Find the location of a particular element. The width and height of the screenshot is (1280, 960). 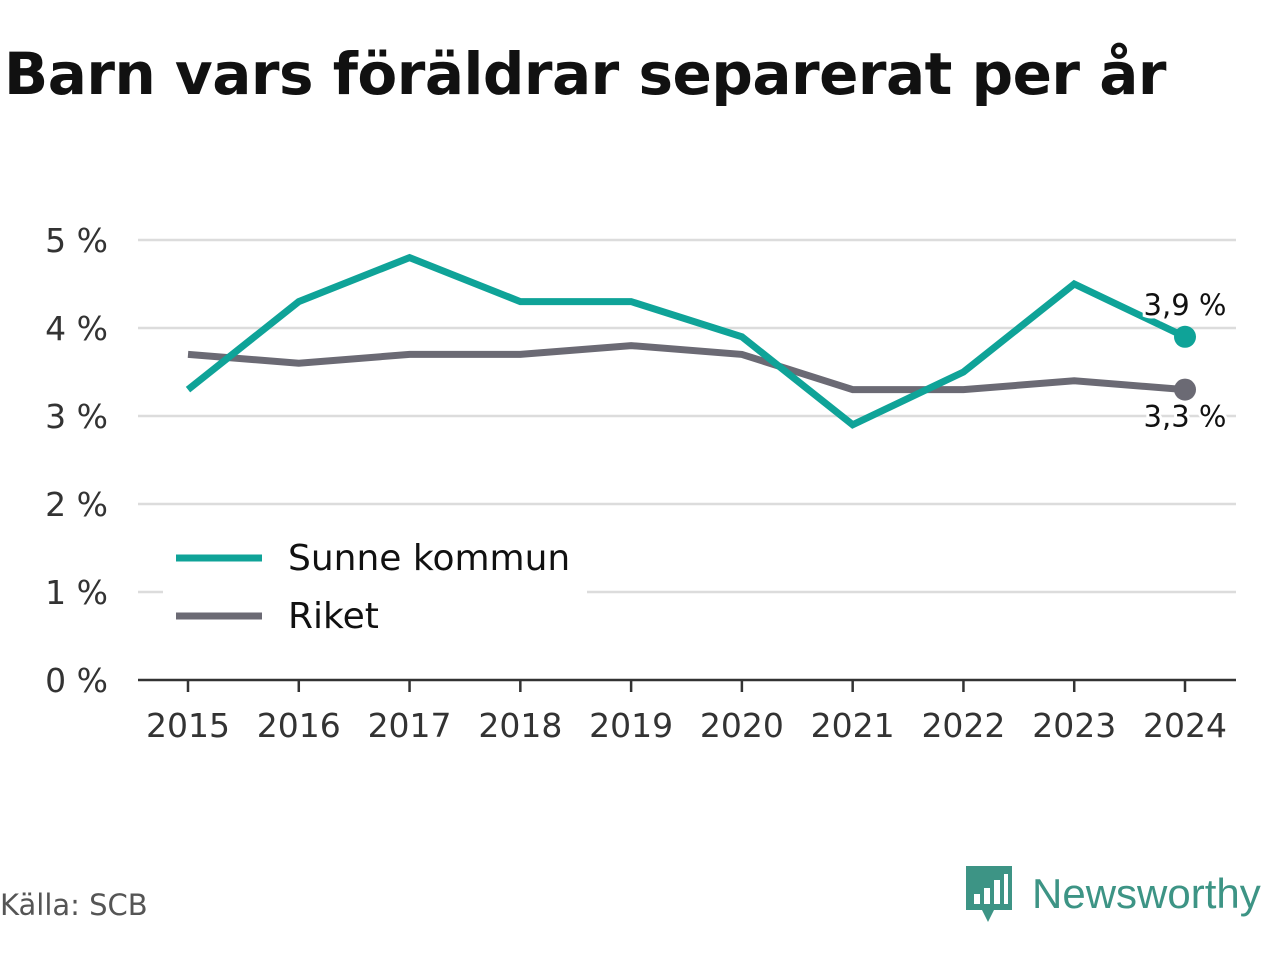

end-labels: 3,9 % 3,3 % is located at coordinates (1185, 361).